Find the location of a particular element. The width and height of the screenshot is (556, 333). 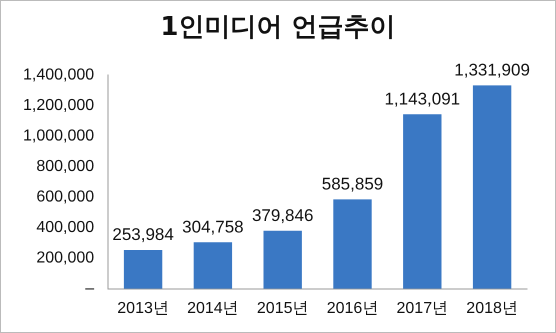

x-tick-label: 2013년 is located at coordinates (143, 308).